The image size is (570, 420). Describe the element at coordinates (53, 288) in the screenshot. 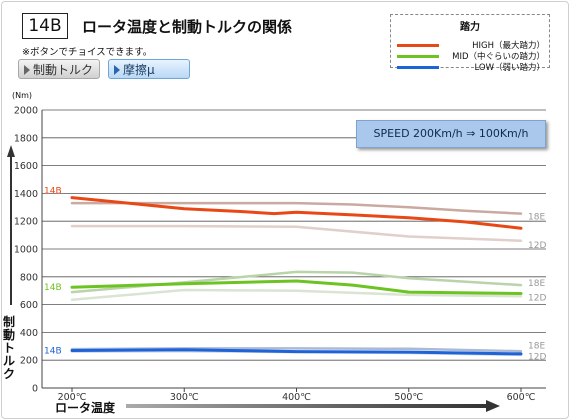

I see `series-label-left-mid: 14B` at that location.